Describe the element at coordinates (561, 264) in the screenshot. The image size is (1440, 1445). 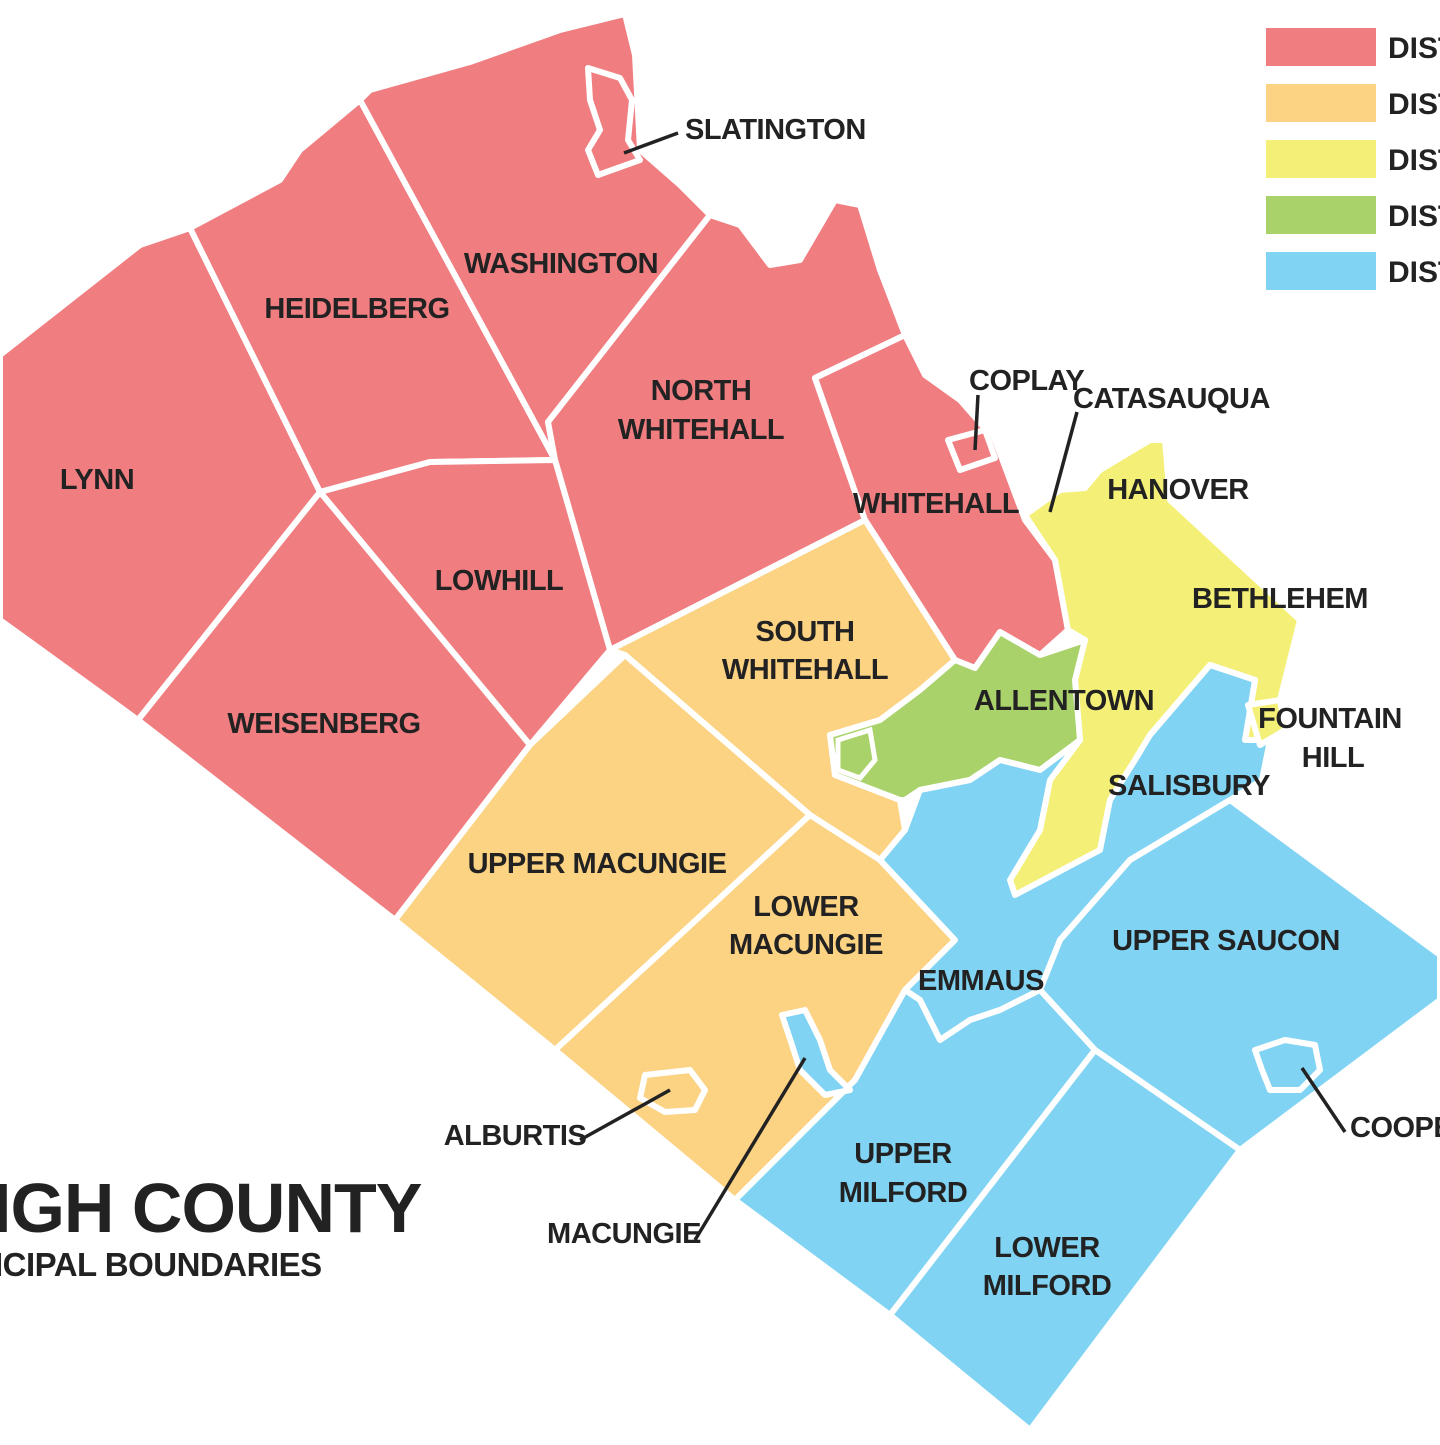
I see `label-washington: WASHINGTON` at that location.